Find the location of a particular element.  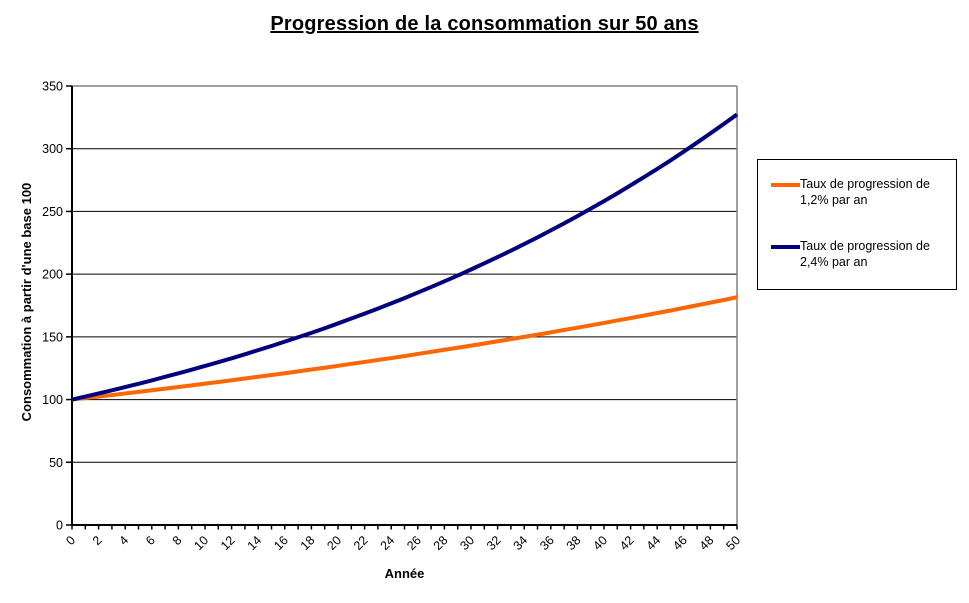

y-tick-label: 50 is located at coordinates (56, 463).